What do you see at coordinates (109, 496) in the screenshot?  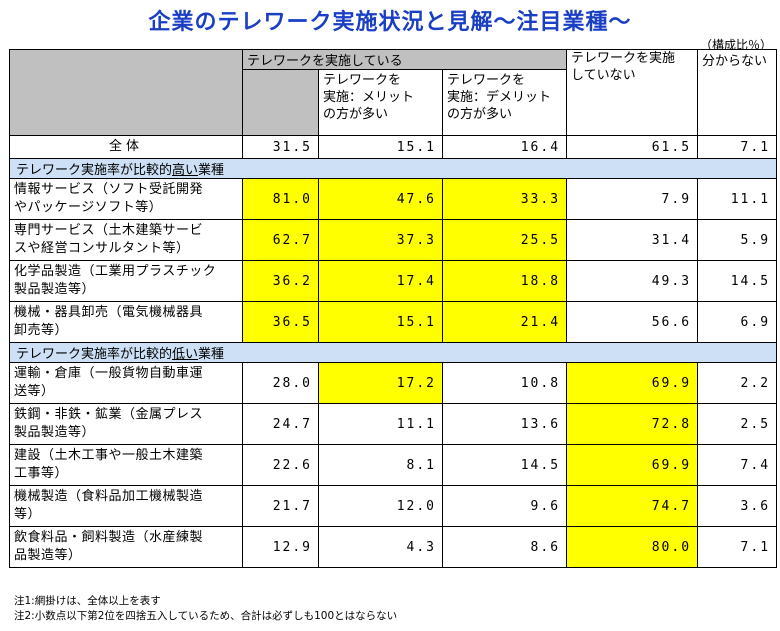 I see `industry-label-line: 機械製造（食料品加工機械製造` at bounding box center [109, 496].